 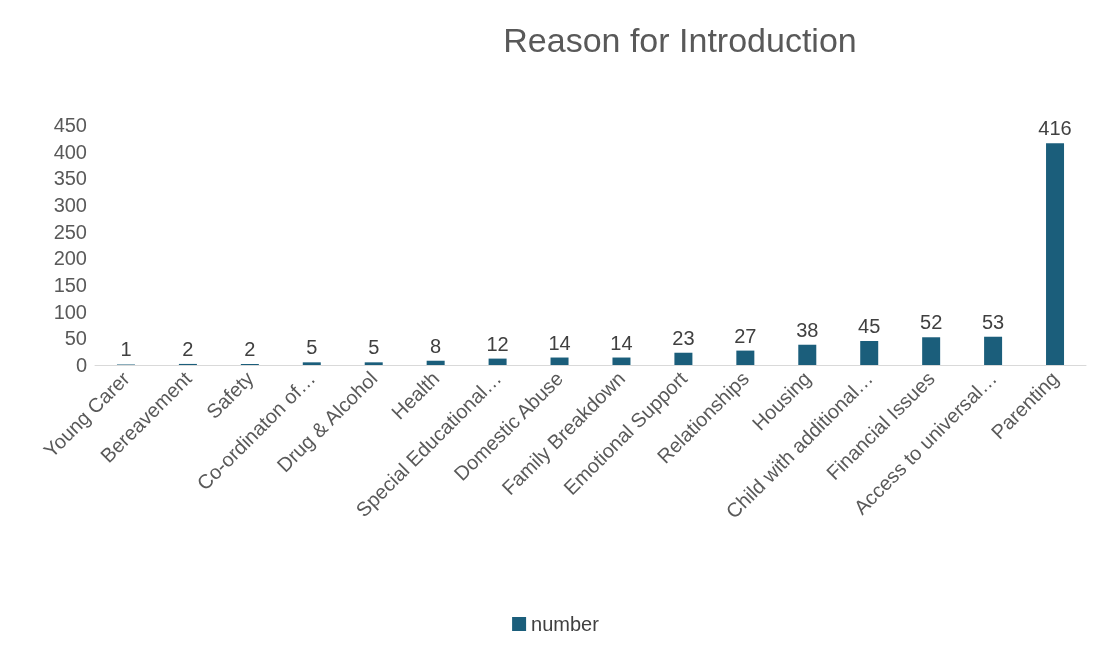 I want to click on y-tick-label: 400, so click(x=70, y=151).